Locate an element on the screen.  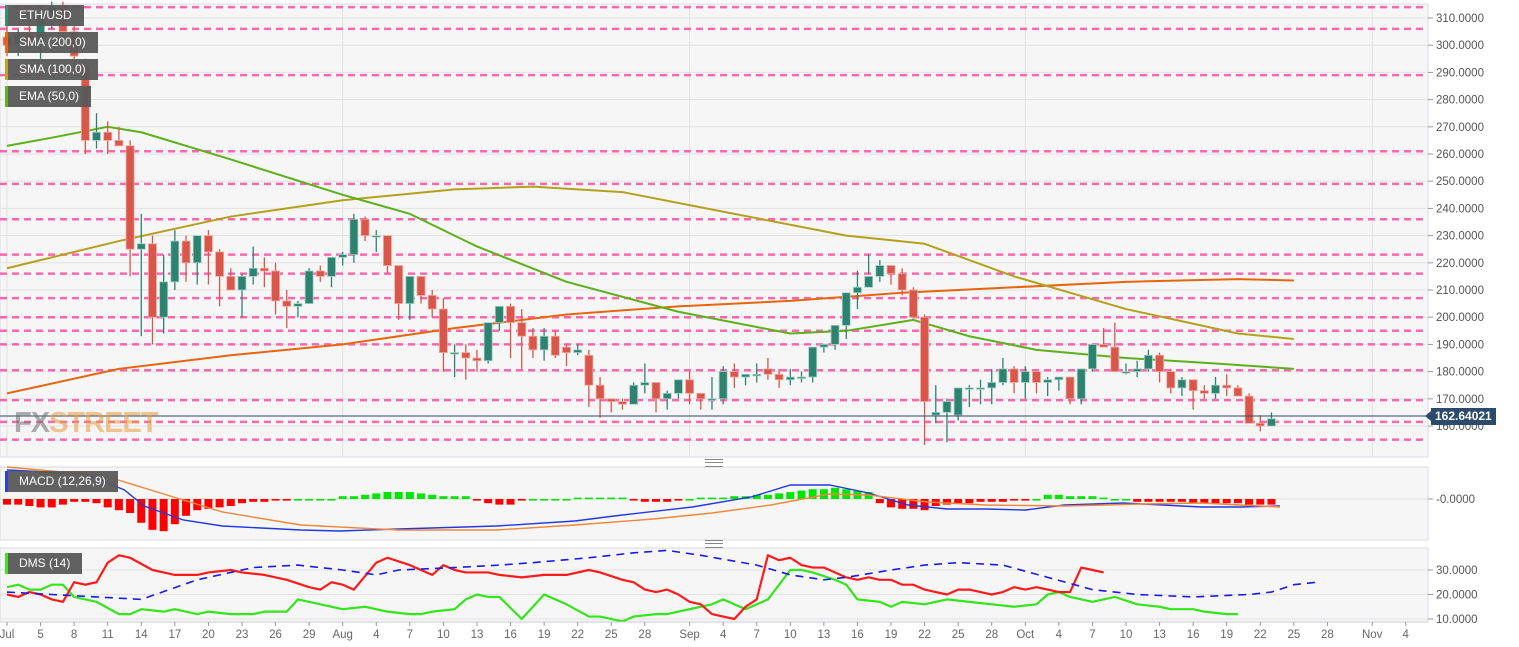
svg-text: 210.0000 is located at coordinates (1460, 291).